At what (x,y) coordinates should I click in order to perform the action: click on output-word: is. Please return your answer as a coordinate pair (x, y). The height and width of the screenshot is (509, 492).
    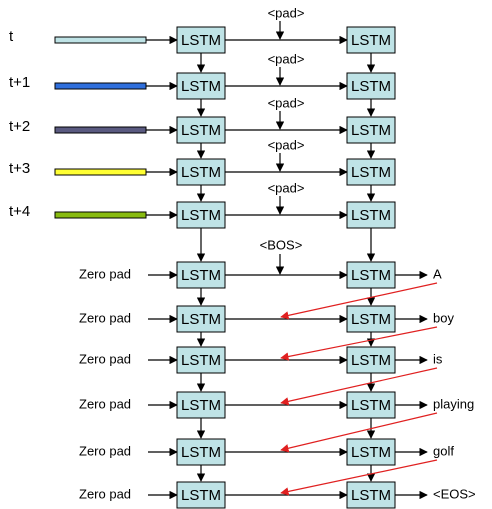
    Looking at the image, I should click on (438, 358).